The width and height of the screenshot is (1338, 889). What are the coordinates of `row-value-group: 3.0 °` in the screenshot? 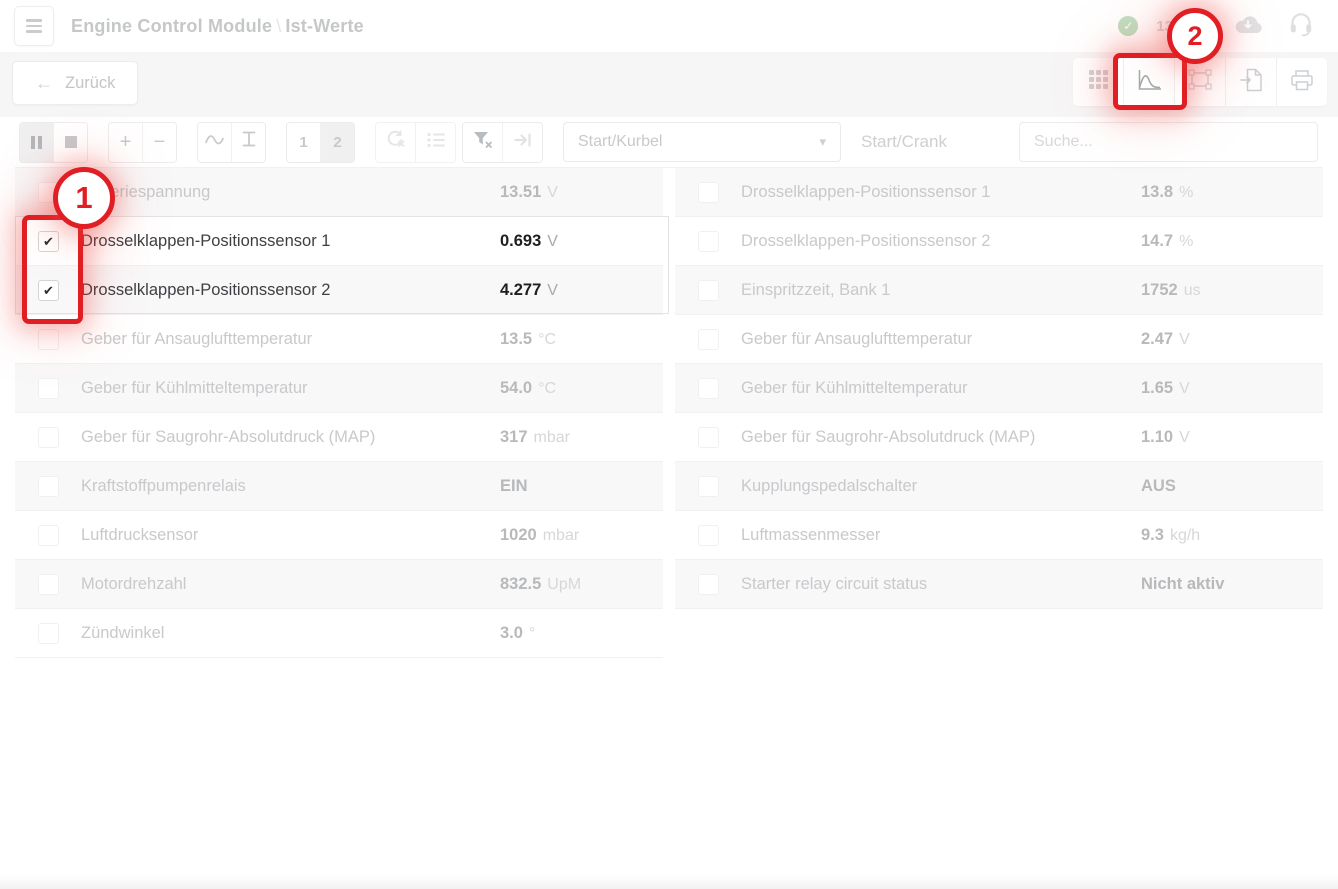 It's located at (517, 633).